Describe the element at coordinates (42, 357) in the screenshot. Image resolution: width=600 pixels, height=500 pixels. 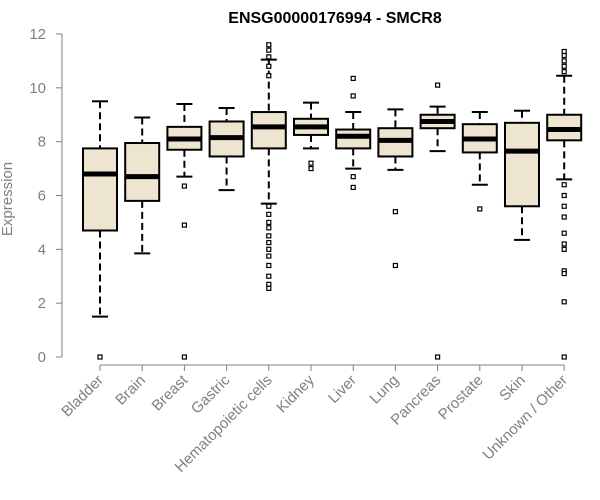
I see `y-tick-label: 0` at that location.